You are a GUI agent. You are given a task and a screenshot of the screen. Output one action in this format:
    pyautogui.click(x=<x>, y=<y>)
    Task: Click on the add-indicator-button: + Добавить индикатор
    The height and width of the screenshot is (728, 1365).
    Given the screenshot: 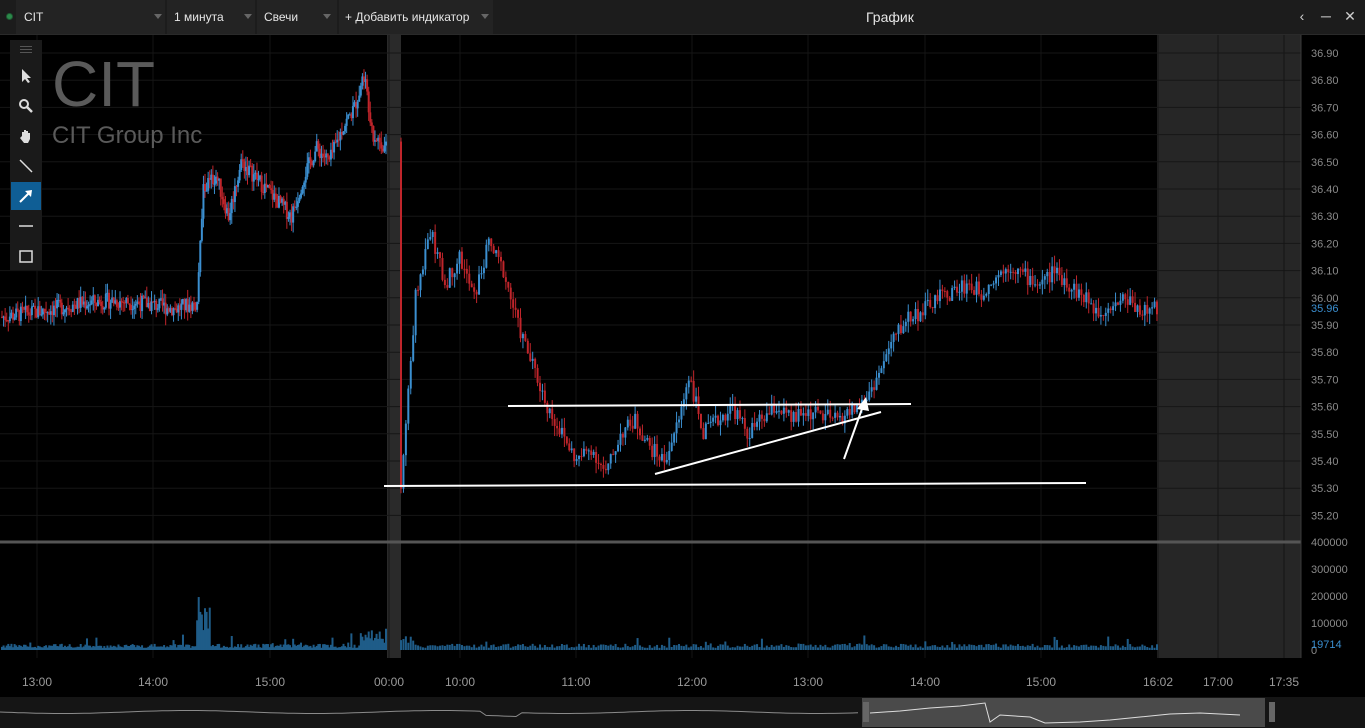 What is the action you would take?
    pyautogui.click(x=416, y=17)
    